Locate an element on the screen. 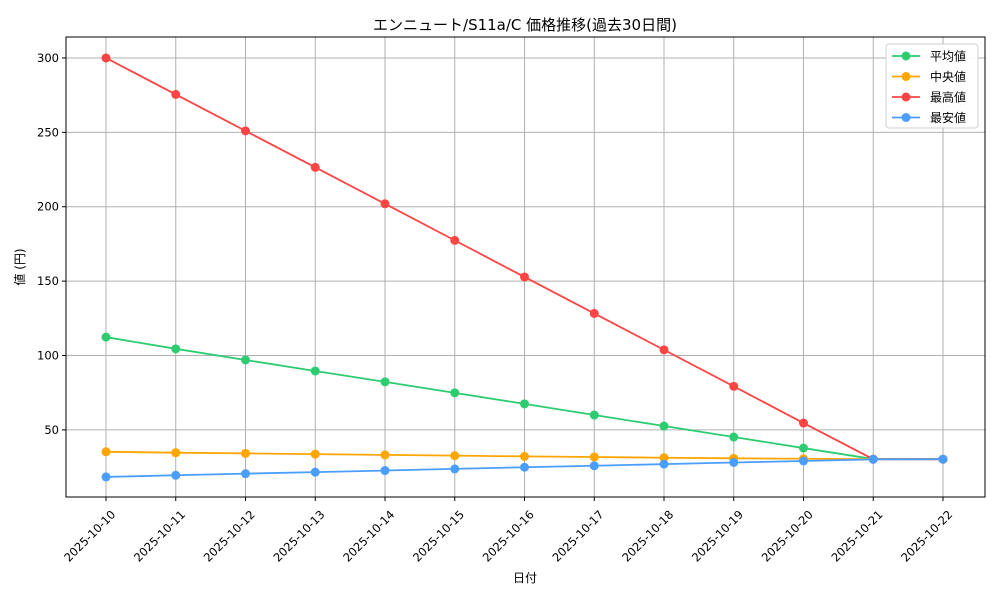  series-最安値 is located at coordinates (524, 468).